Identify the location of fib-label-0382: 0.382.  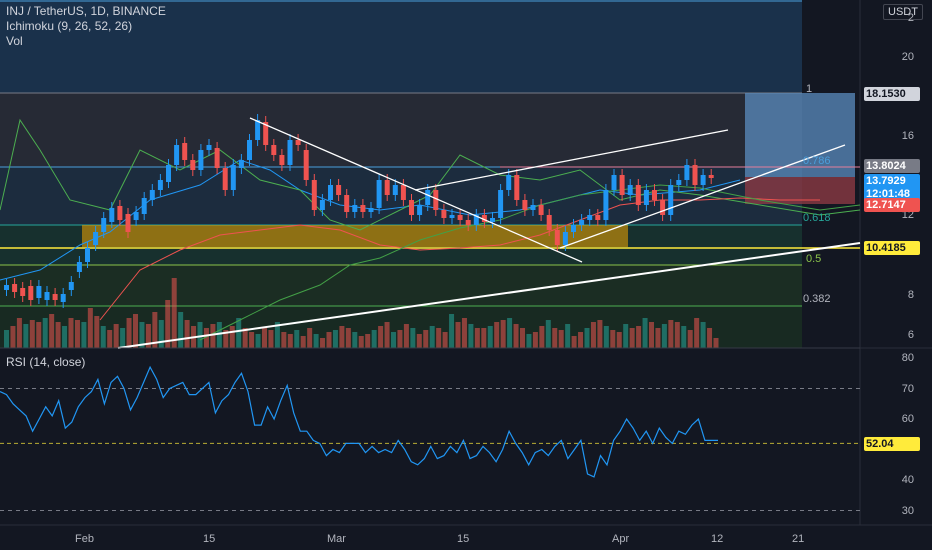
(817, 299).